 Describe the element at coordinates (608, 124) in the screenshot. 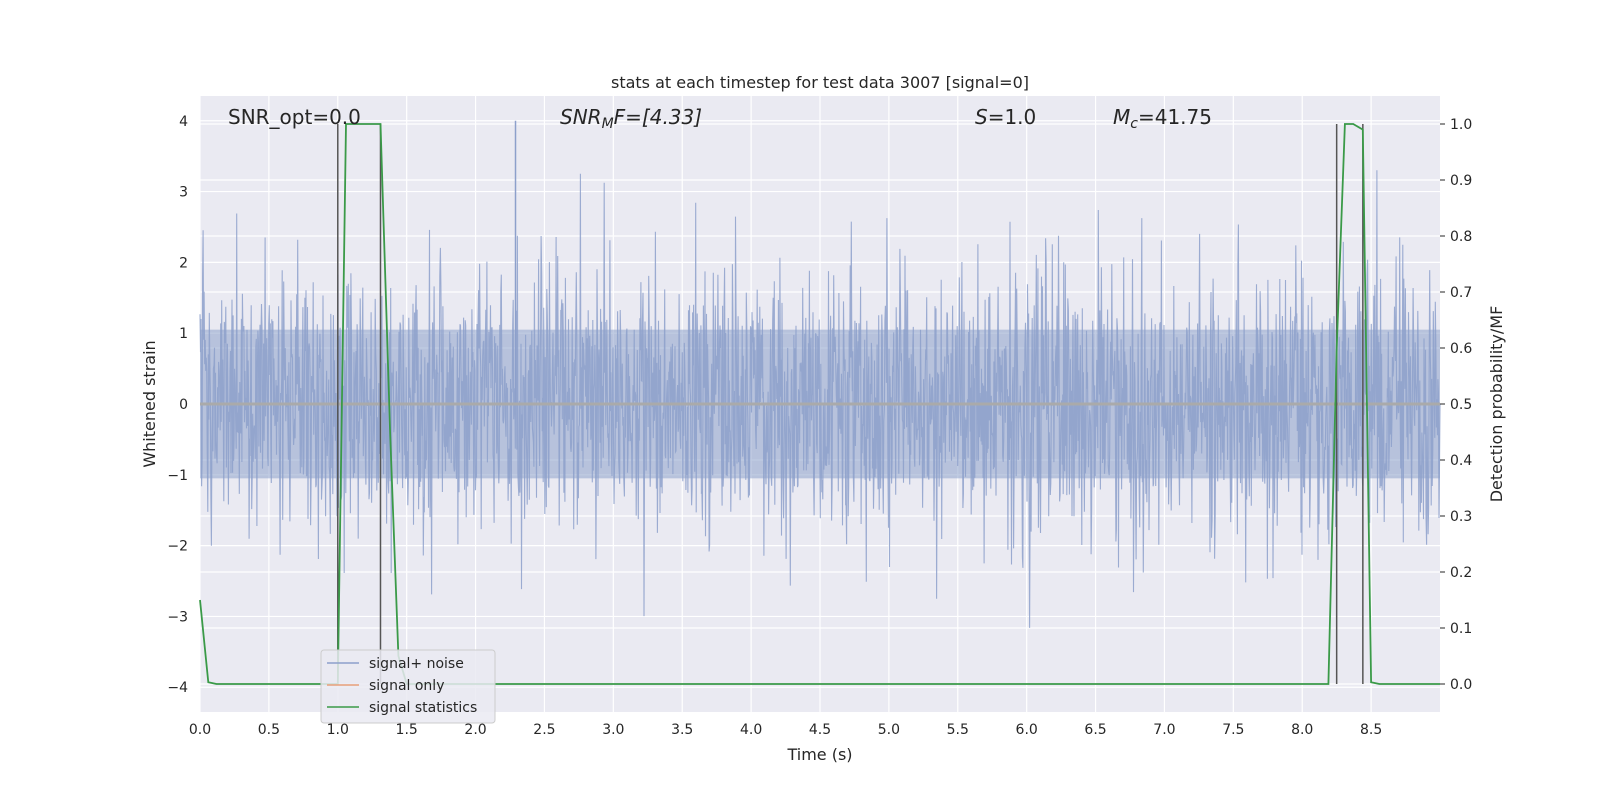

I see `annotation-snr-mf-sub: M` at that location.